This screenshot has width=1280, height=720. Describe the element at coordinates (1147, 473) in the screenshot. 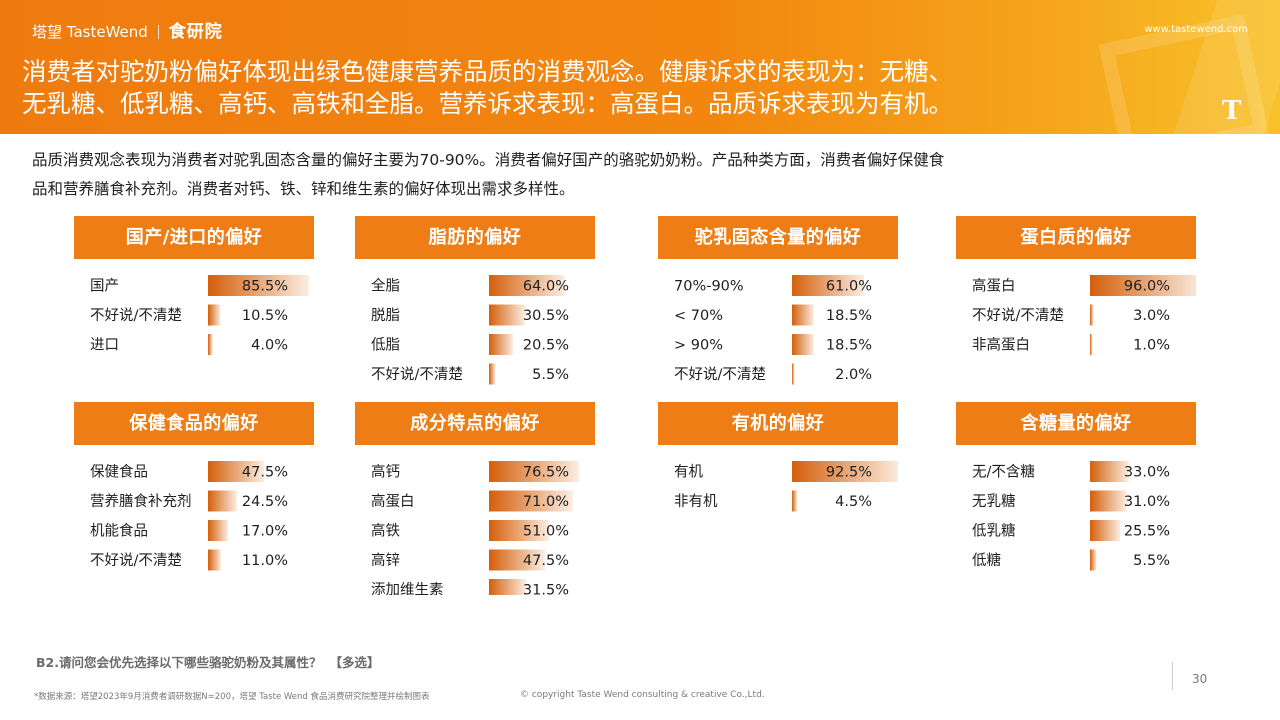

I see `value-label: 33.0%` at that location.